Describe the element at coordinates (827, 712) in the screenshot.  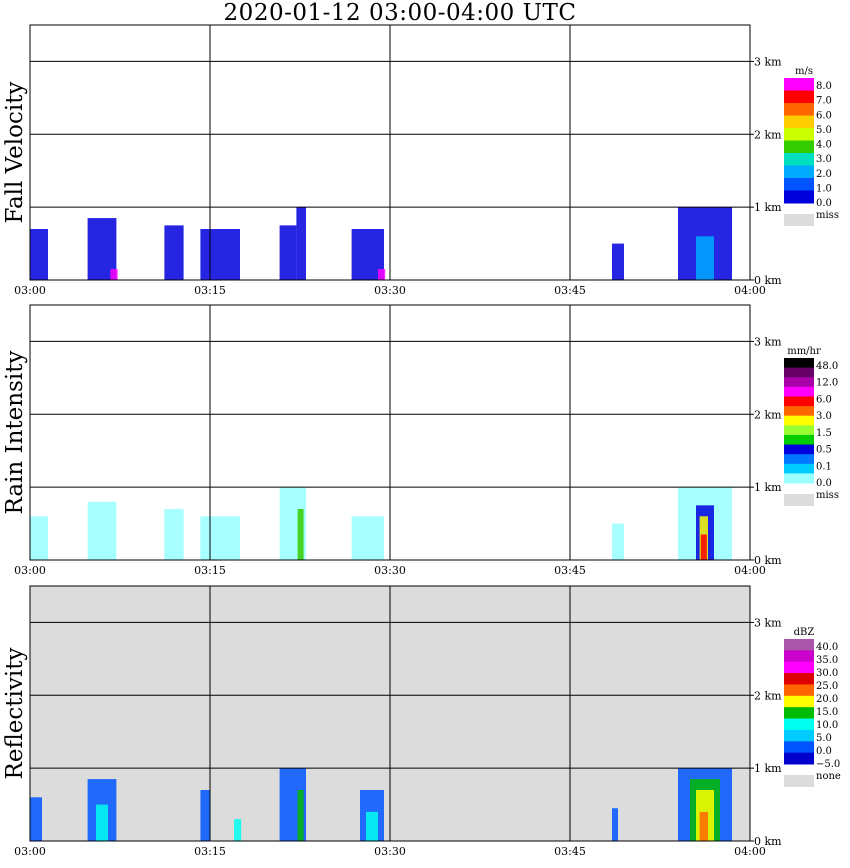
I see `colorbar-label: 15.0` at that location.